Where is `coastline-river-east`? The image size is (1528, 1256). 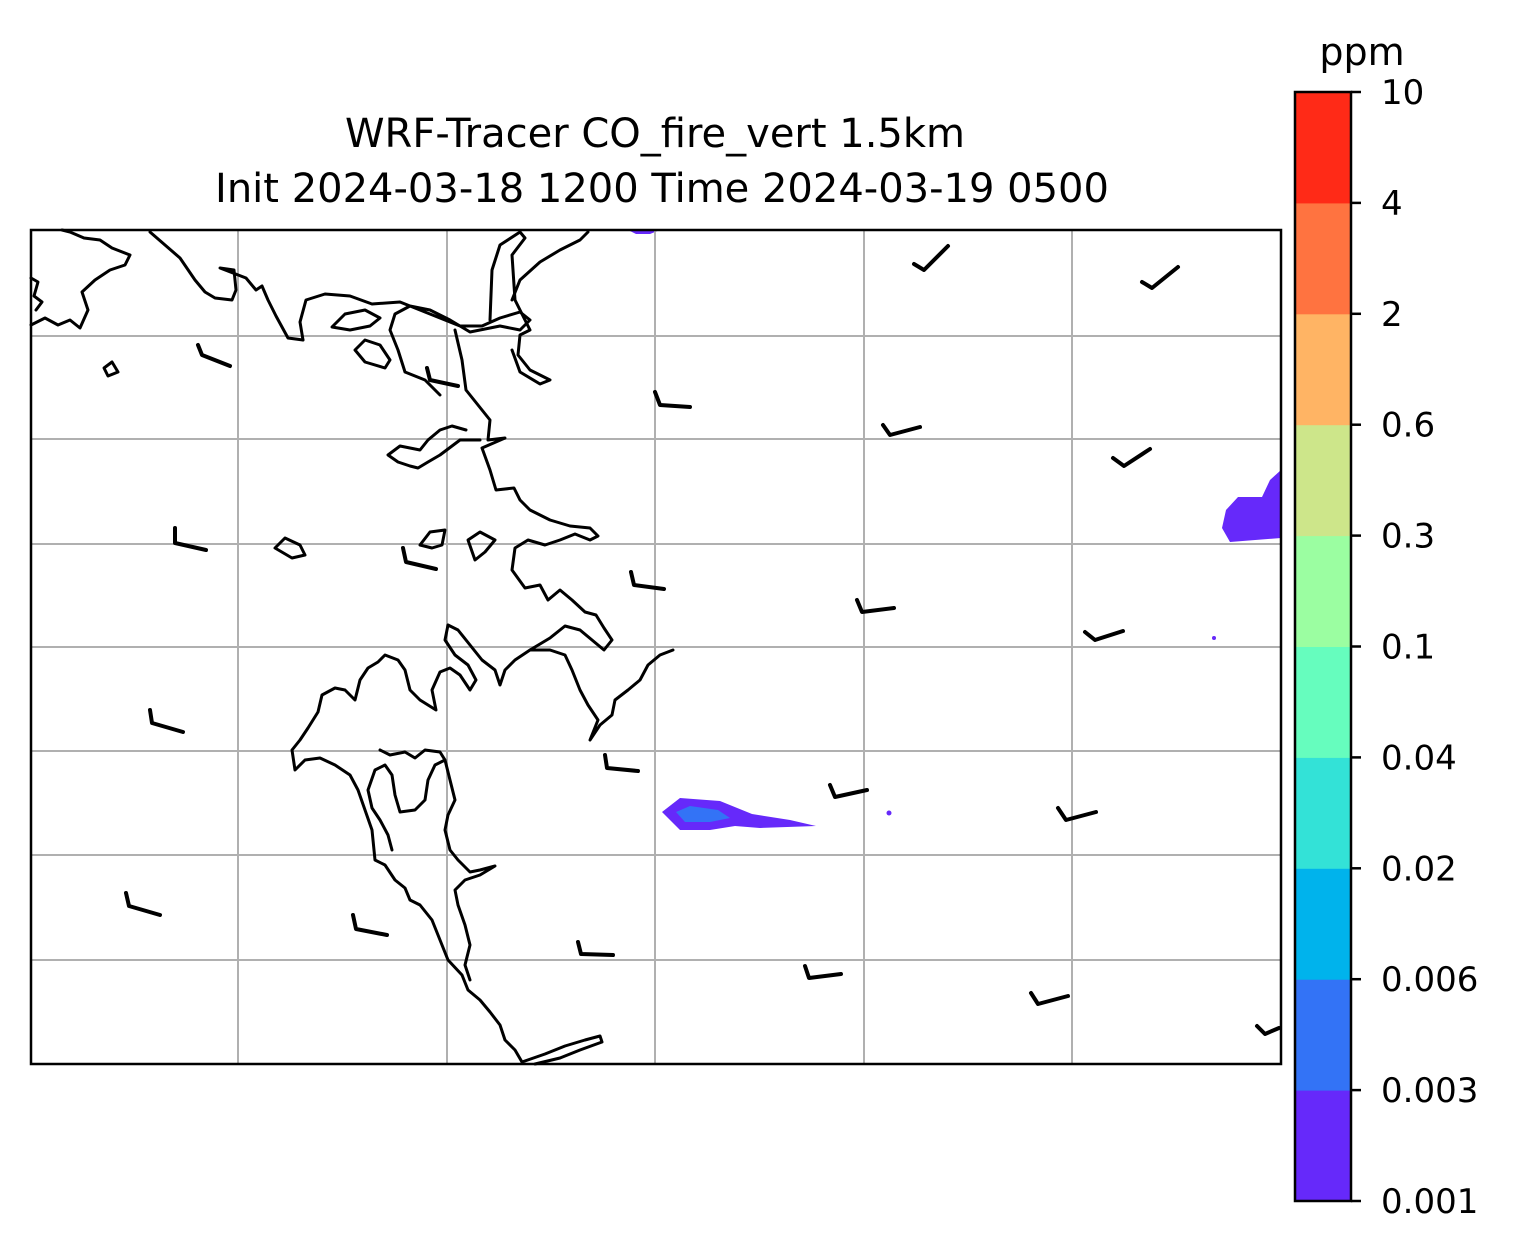
coastline-river-east is located at coordinates (520, 308).